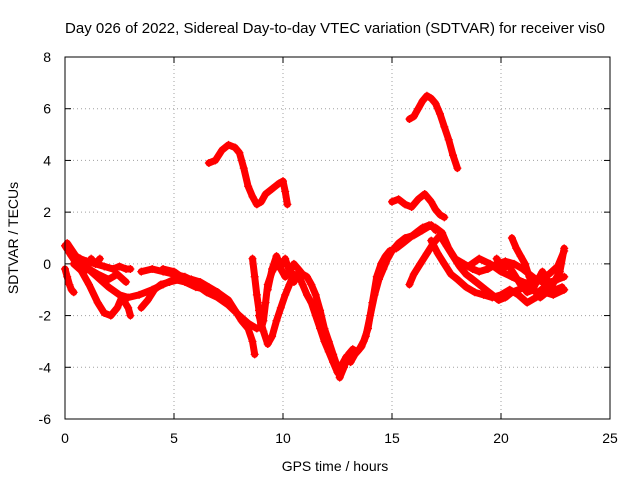  What do you see at coordinates (610, 438) in the screenshot?
I see `x-tick-label: 25` at bounding box center [610, 438].